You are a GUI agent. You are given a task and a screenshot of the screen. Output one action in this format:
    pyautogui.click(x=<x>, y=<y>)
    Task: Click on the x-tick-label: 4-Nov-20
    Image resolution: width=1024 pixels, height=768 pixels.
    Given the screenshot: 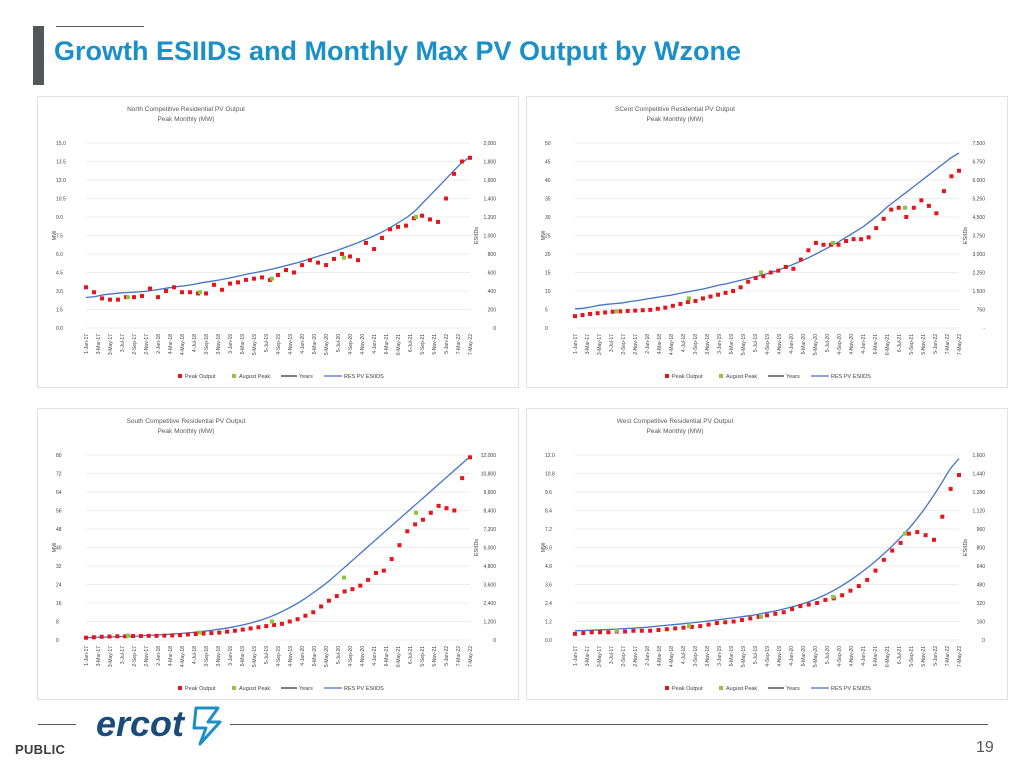 What is the action you would take?
    pyautogui.click(x=852, y=656)
    